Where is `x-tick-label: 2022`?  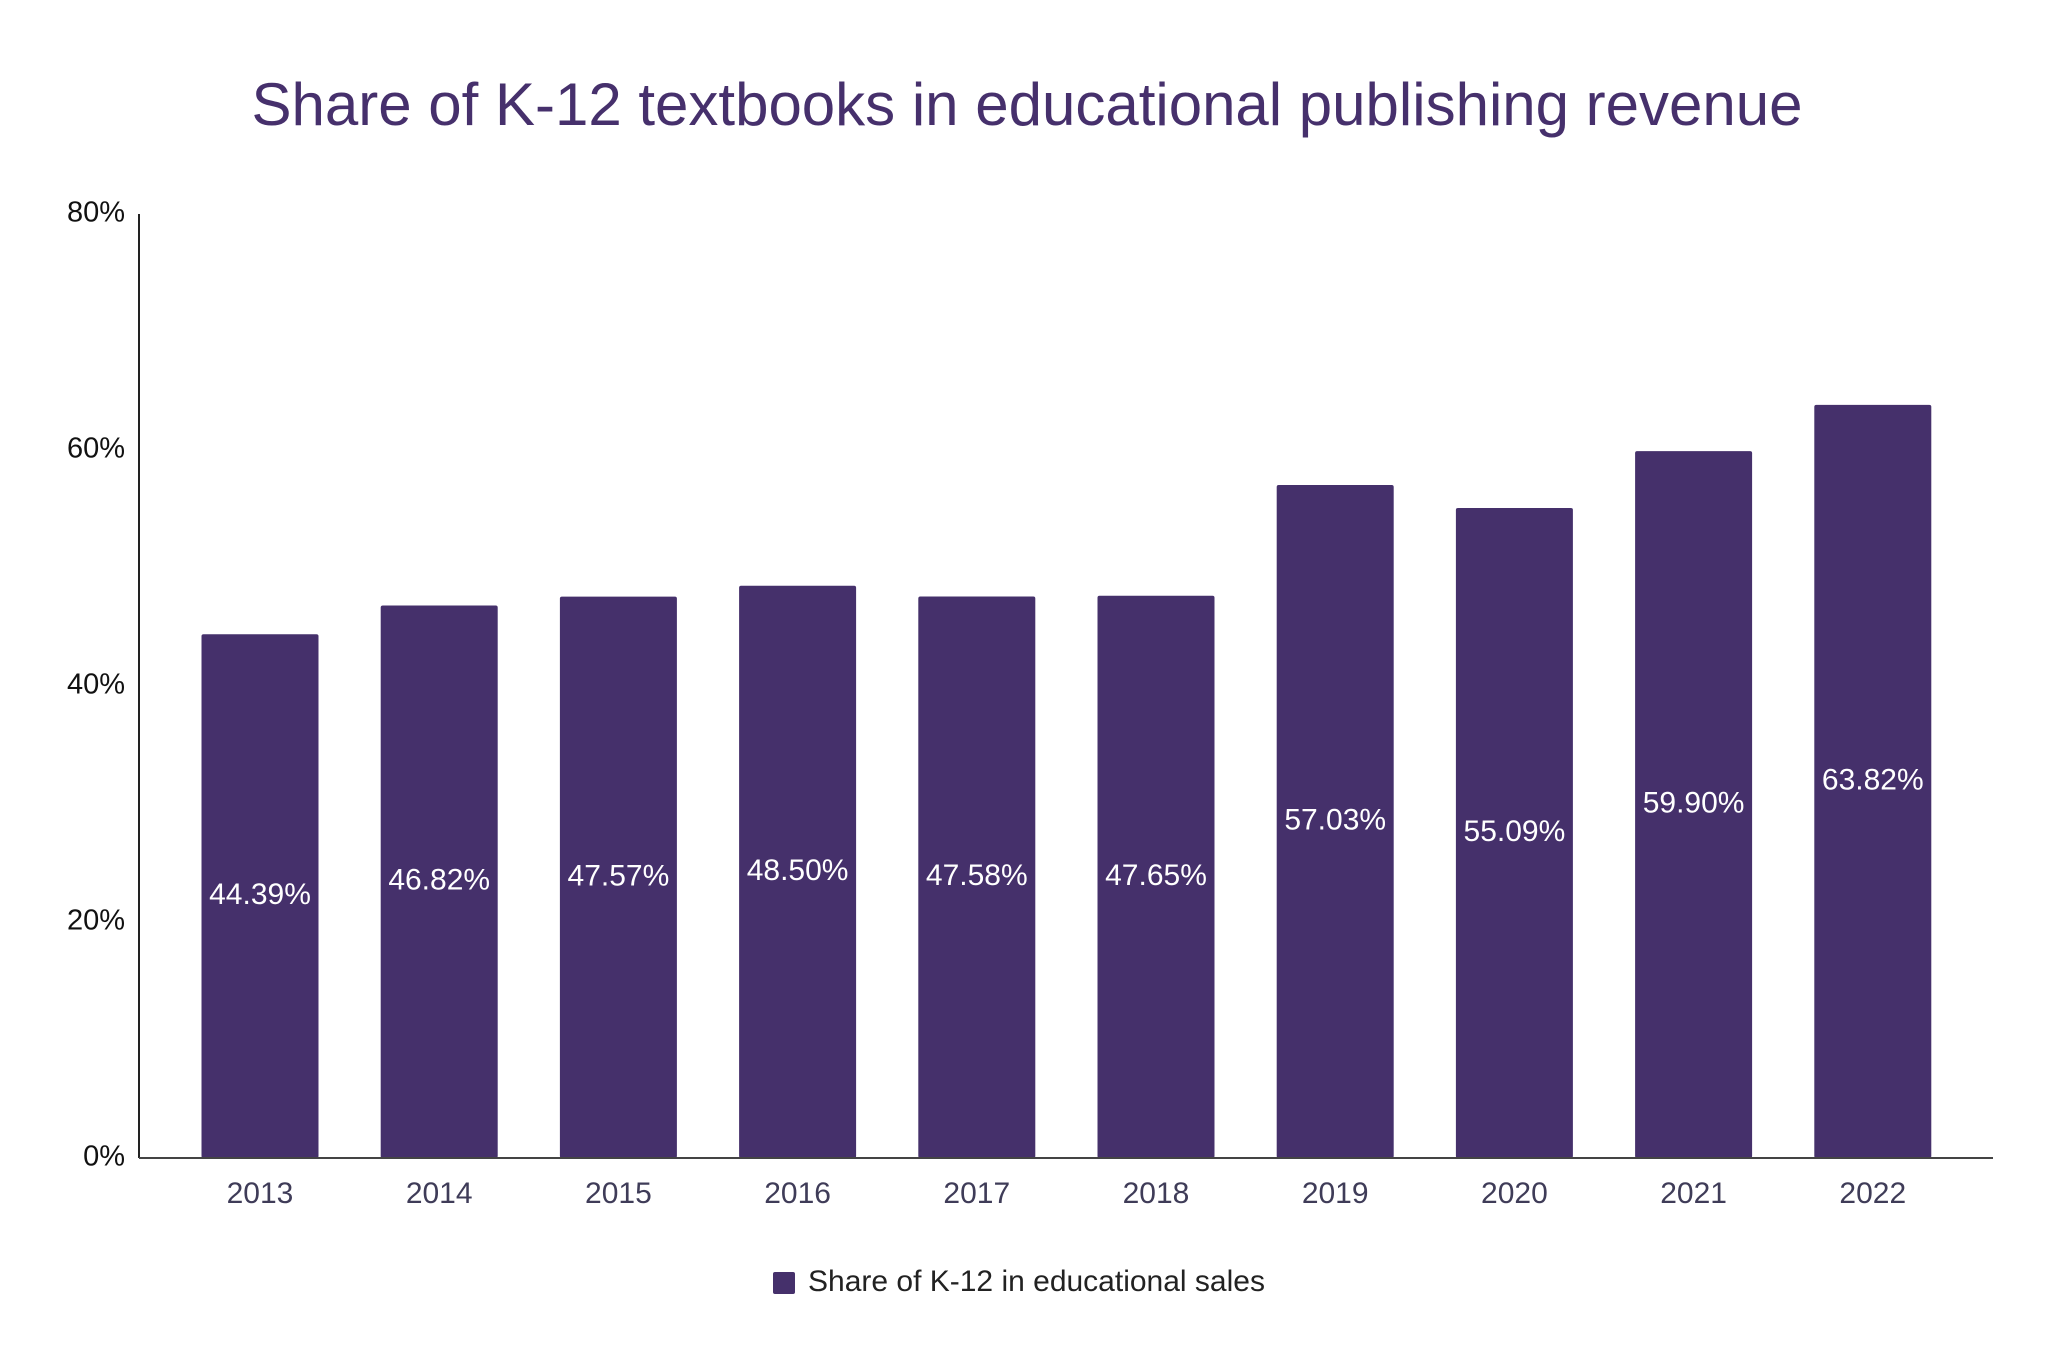
x-tick-label: 2022 is located at coordinates (1872, 1193).